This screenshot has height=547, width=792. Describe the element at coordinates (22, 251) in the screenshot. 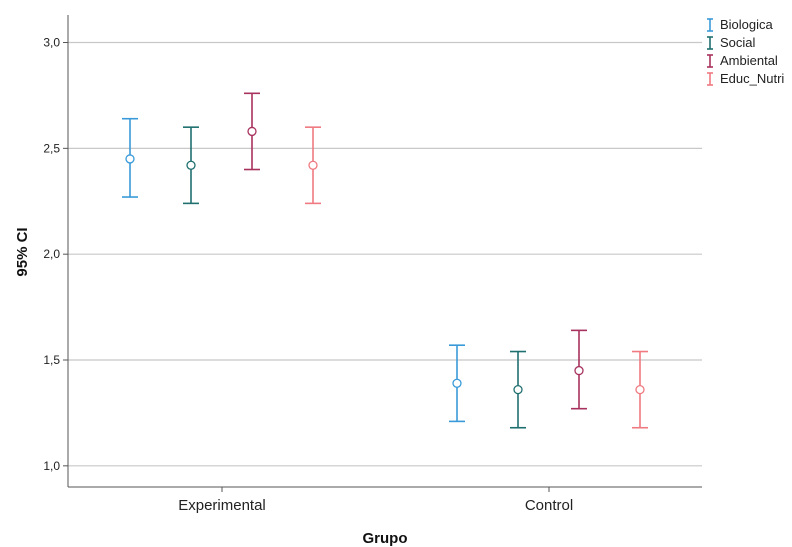

I see `y-axis-title: 95% CI` at that location.